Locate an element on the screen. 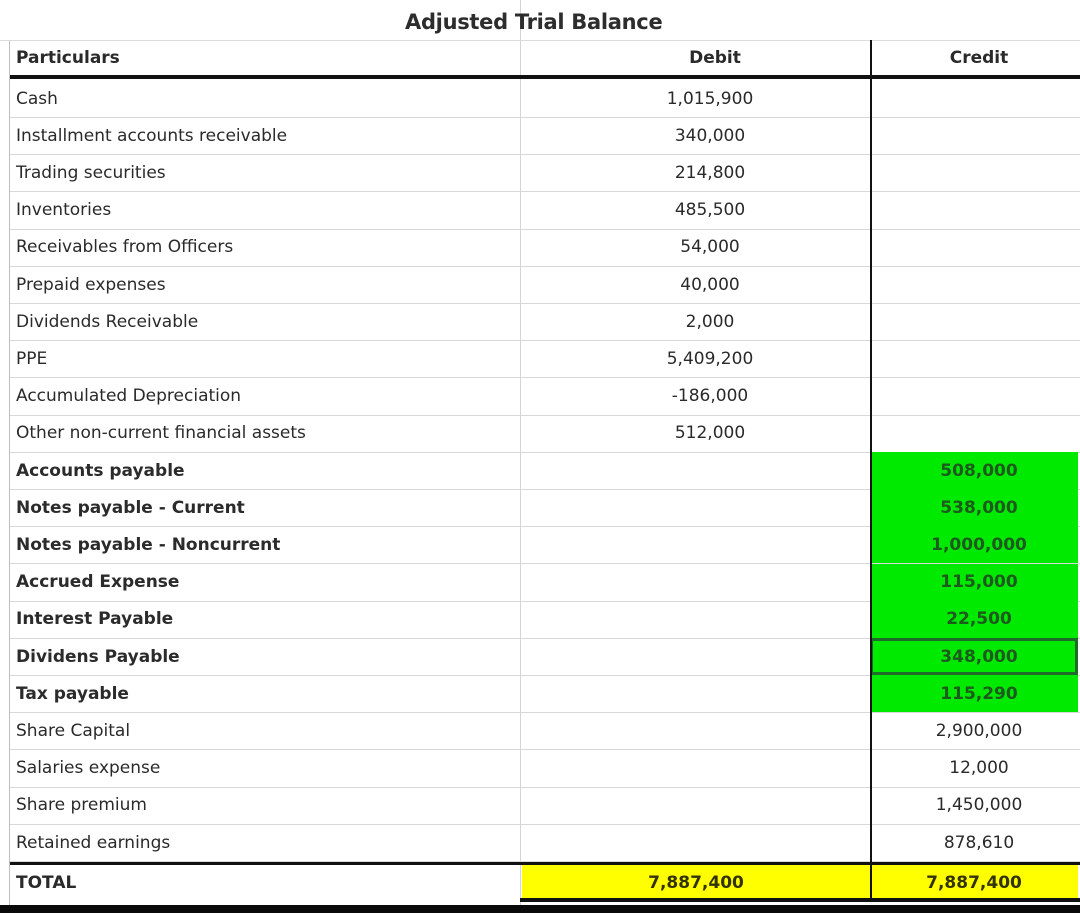  table-row: Share premium 1,450,000 is located at coordinates (545, 806).